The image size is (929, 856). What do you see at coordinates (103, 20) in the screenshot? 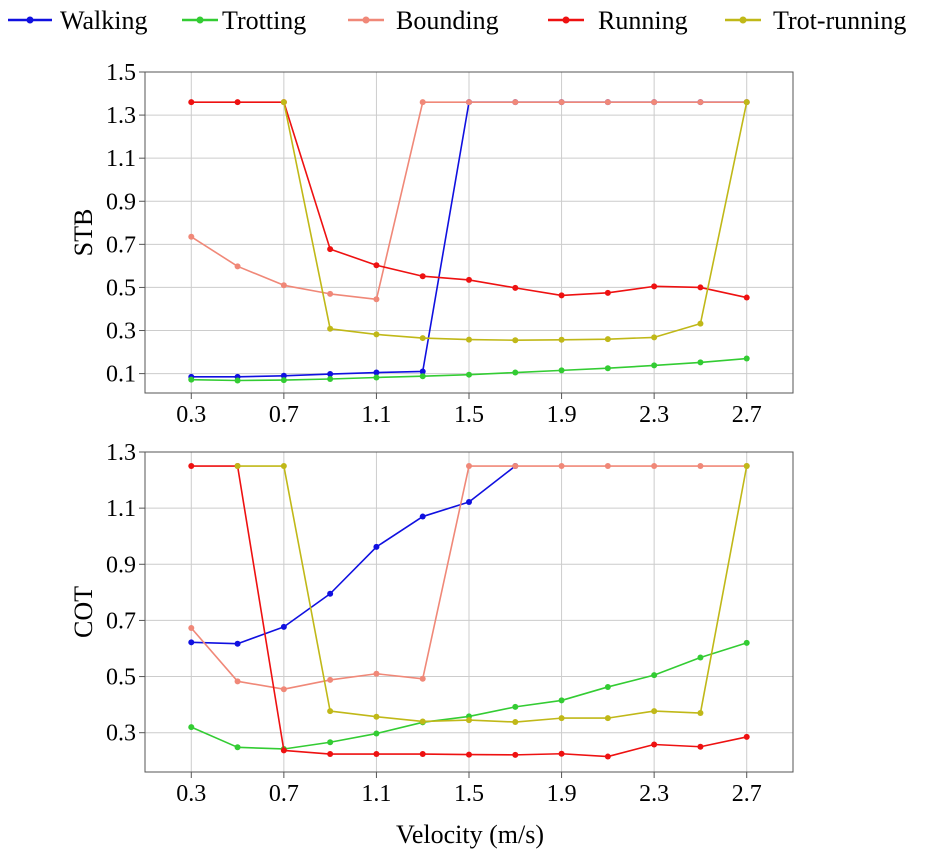
I see `legend-label: Walking` at bounding box center [103, 20].